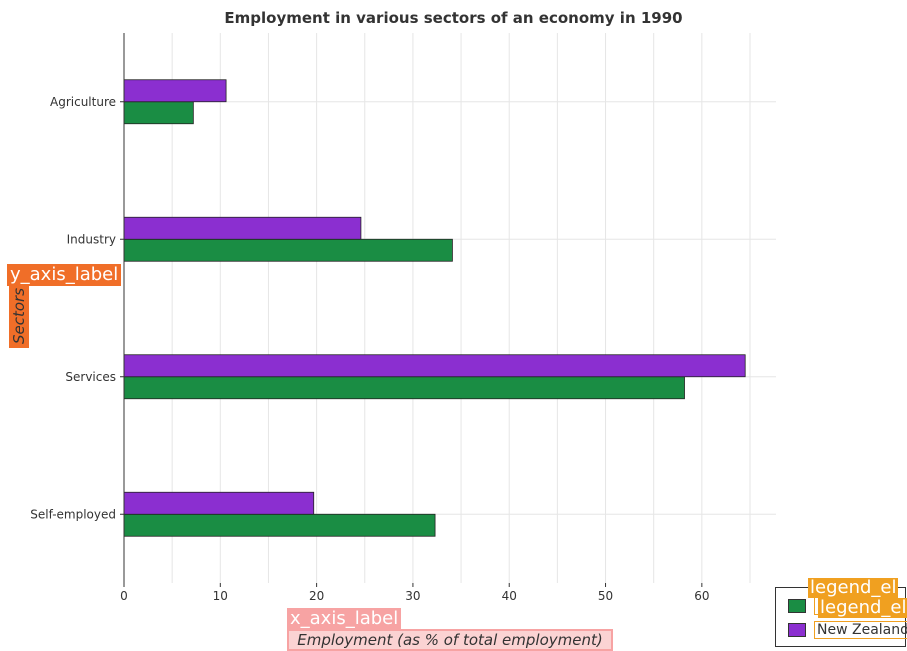 This screenshot has height=651, width=907. Describe the element at coordinates (91, 239) in the screenshot. I see `y-tick-label: Industry` at that location.